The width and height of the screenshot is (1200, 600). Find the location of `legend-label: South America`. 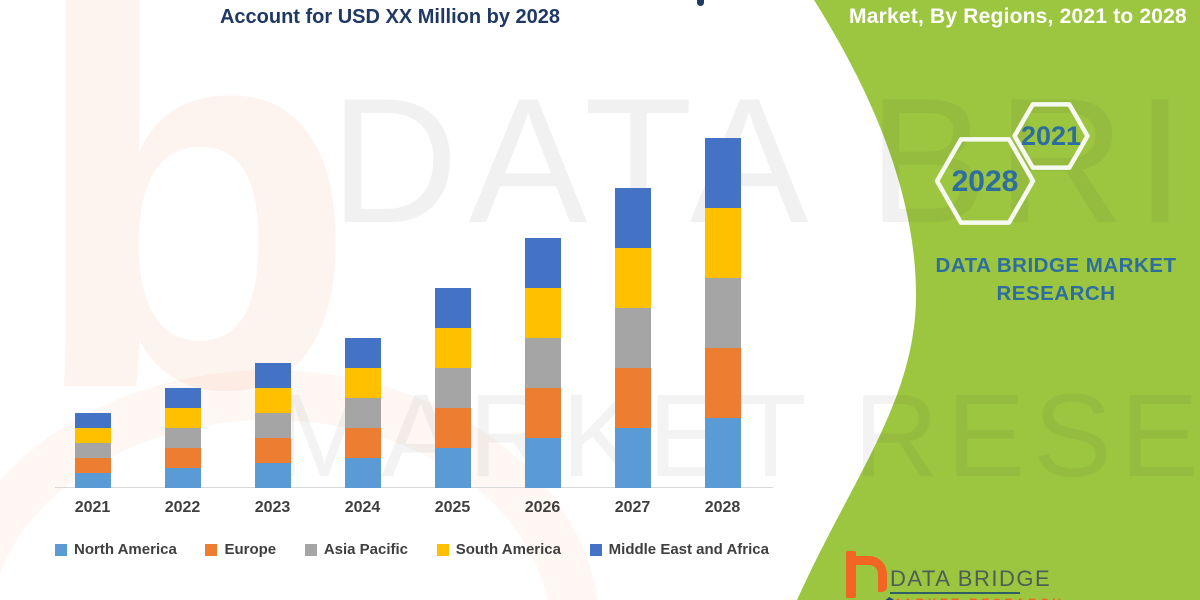

legend-label: South America is located at coordinates (508, 549).